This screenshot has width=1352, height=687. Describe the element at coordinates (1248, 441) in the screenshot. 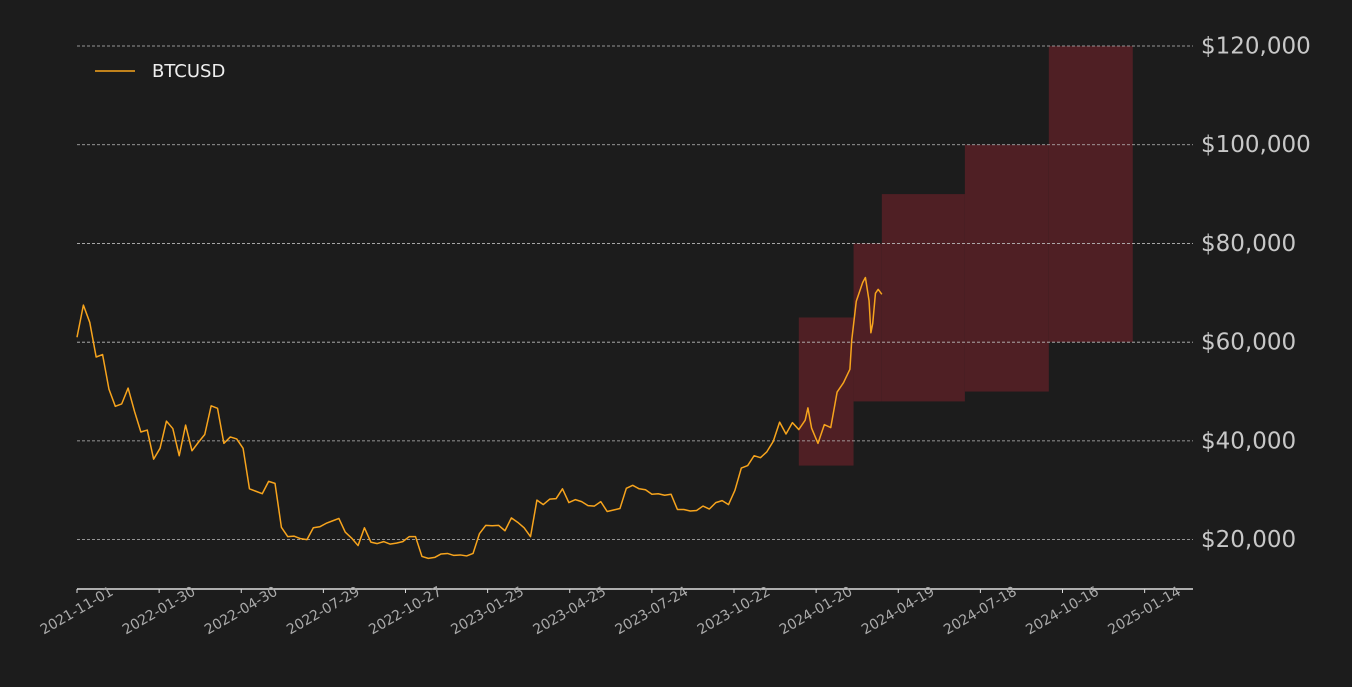

I see `y-tick-label: $40,000` at that location.